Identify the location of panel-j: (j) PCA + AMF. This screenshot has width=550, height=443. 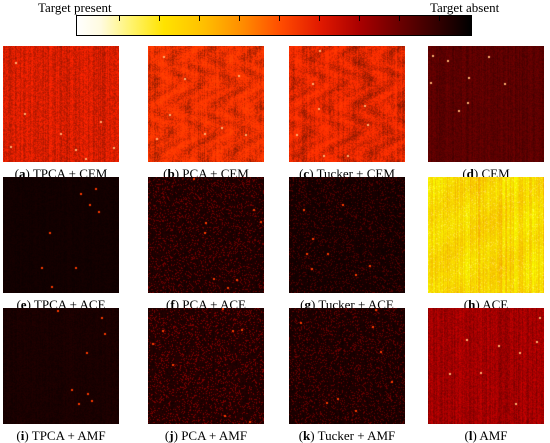
(206, 375).